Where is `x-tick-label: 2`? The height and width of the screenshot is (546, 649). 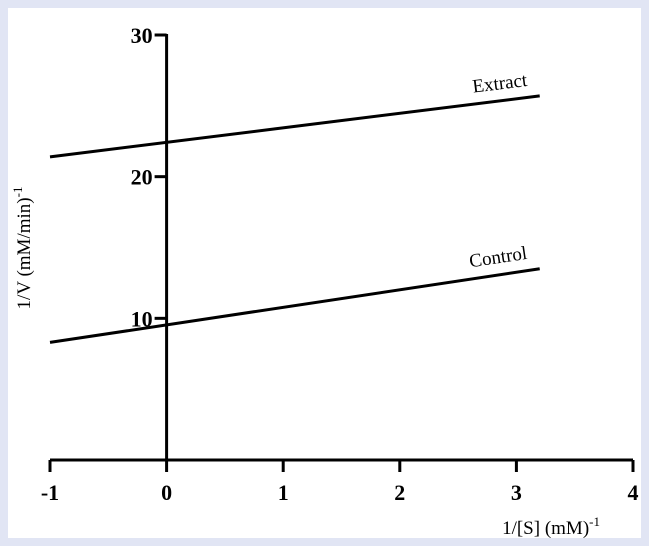 x-tick-label: 2 is located at coordinates (399, 492).